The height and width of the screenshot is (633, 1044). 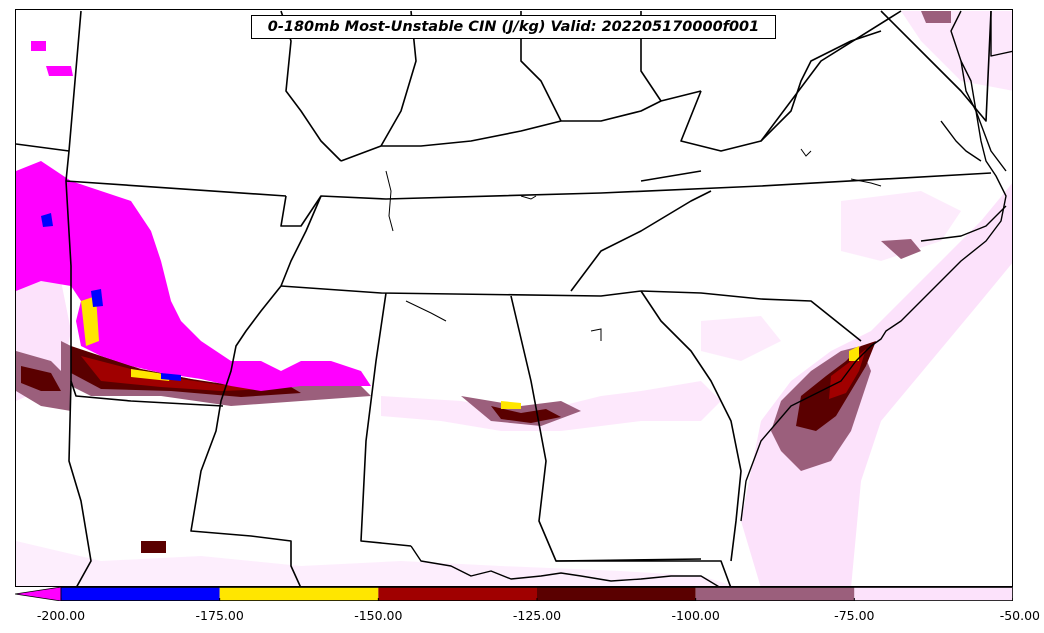 What do you see at coordinates (61, 615) in the screenshot?
I see `colorbar-tick-label: -200.00` at bounding box center [61, 615].